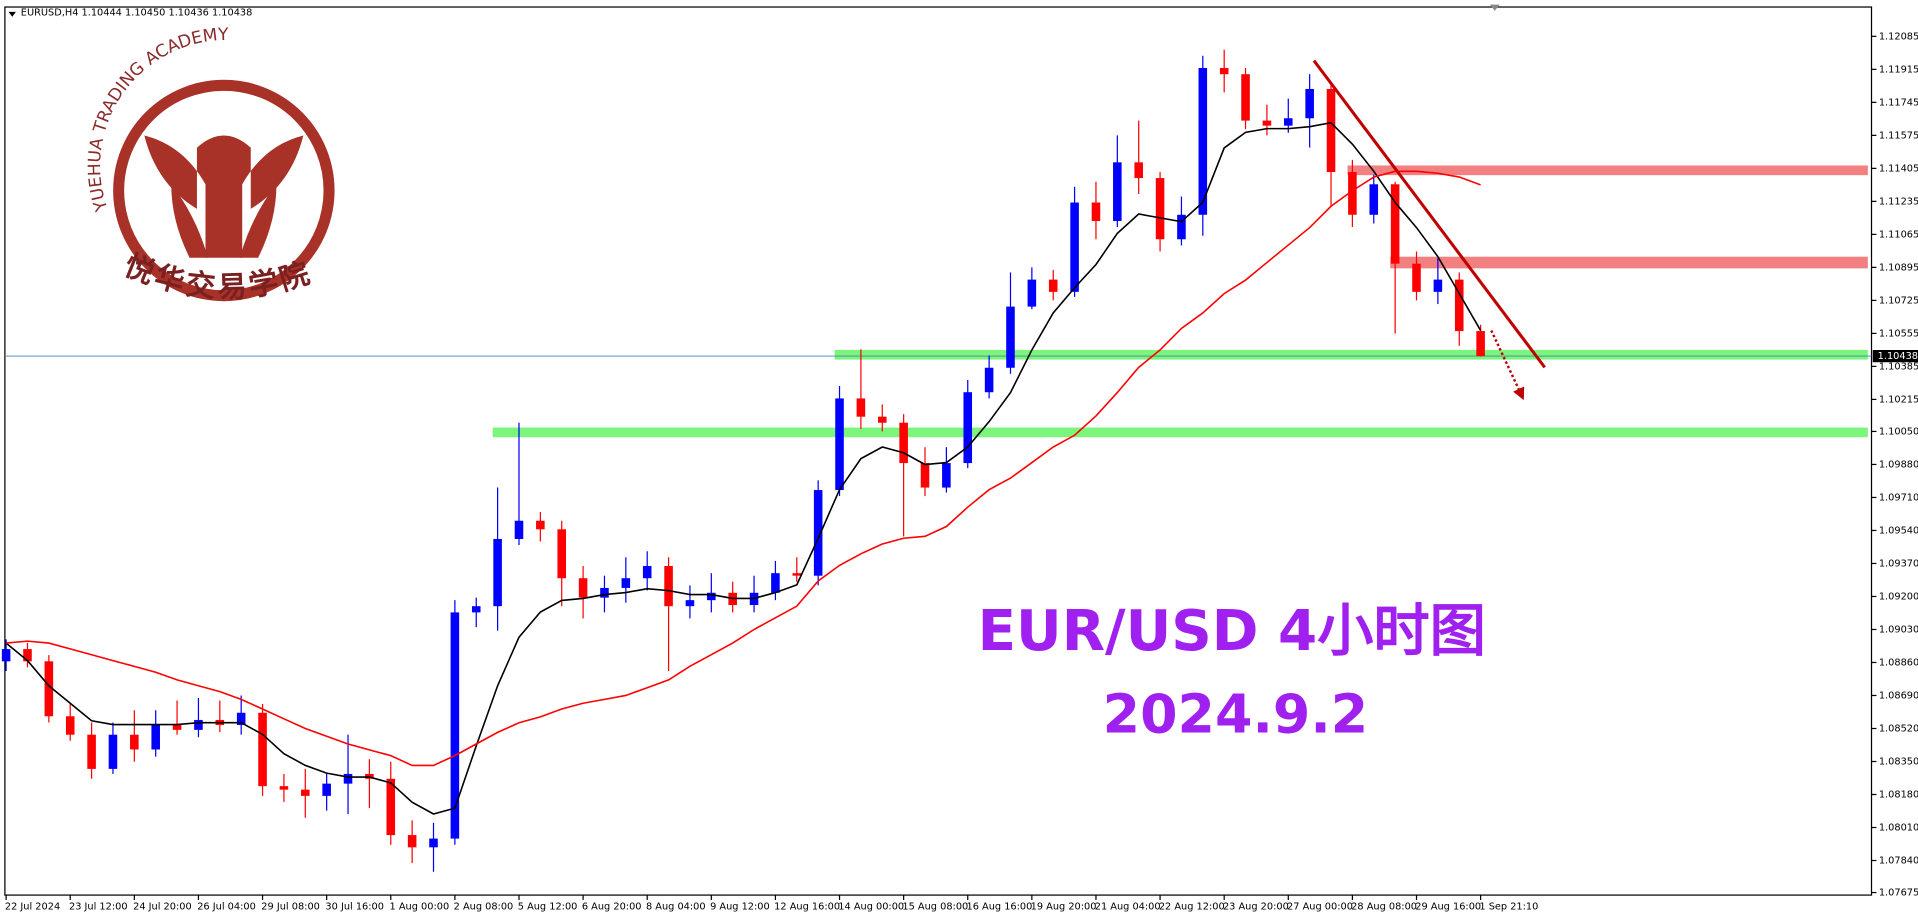 Image resolution: width=1918 pixels, height=918 pixels. What do you see at coordinates (1000, 907) in the screenshot?
I see `x-tick-label: 16 Aug 16:00` at bounding box center [1000, 907].